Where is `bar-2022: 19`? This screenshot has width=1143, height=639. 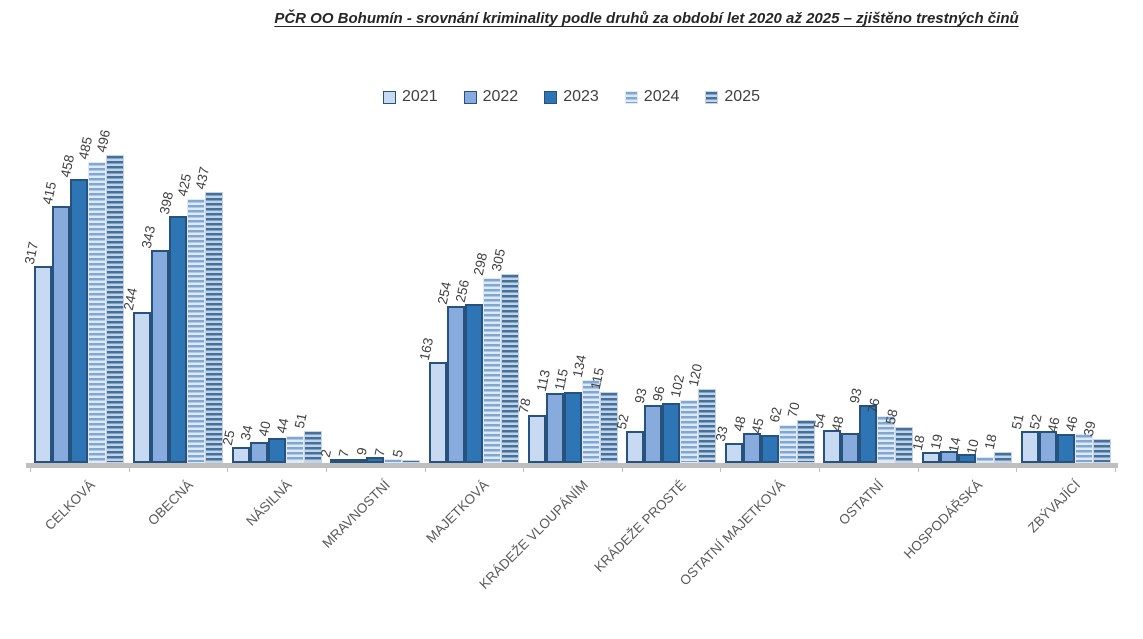 bar-2022: 19 is located at coordinates (943, 447).